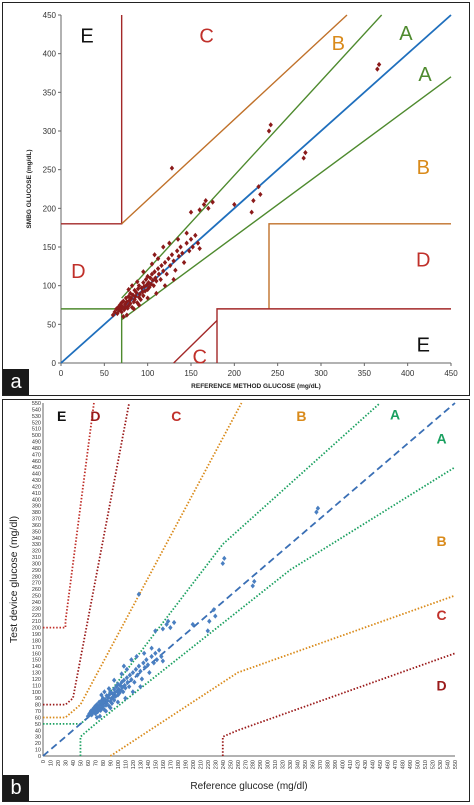 The image size is (474, 805). Describe the element at coordinates (74, 763) in the screenshot. I see `x-tick-label-b: 40` at that location.